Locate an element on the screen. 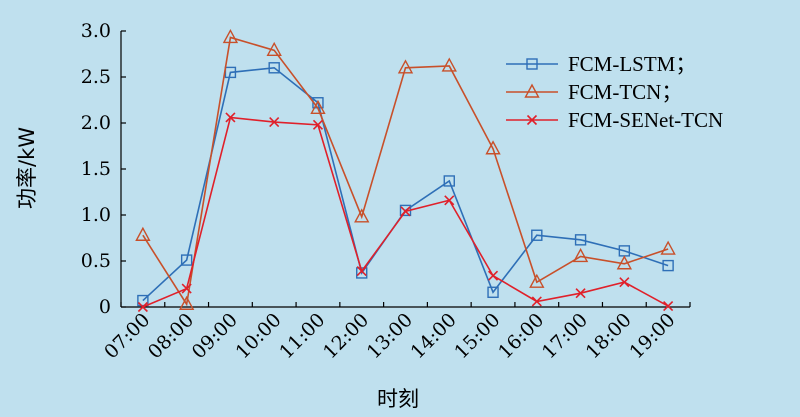 The image size is (800, 417). y-tick-label: 2.5 is located at coordinates (96, 77).